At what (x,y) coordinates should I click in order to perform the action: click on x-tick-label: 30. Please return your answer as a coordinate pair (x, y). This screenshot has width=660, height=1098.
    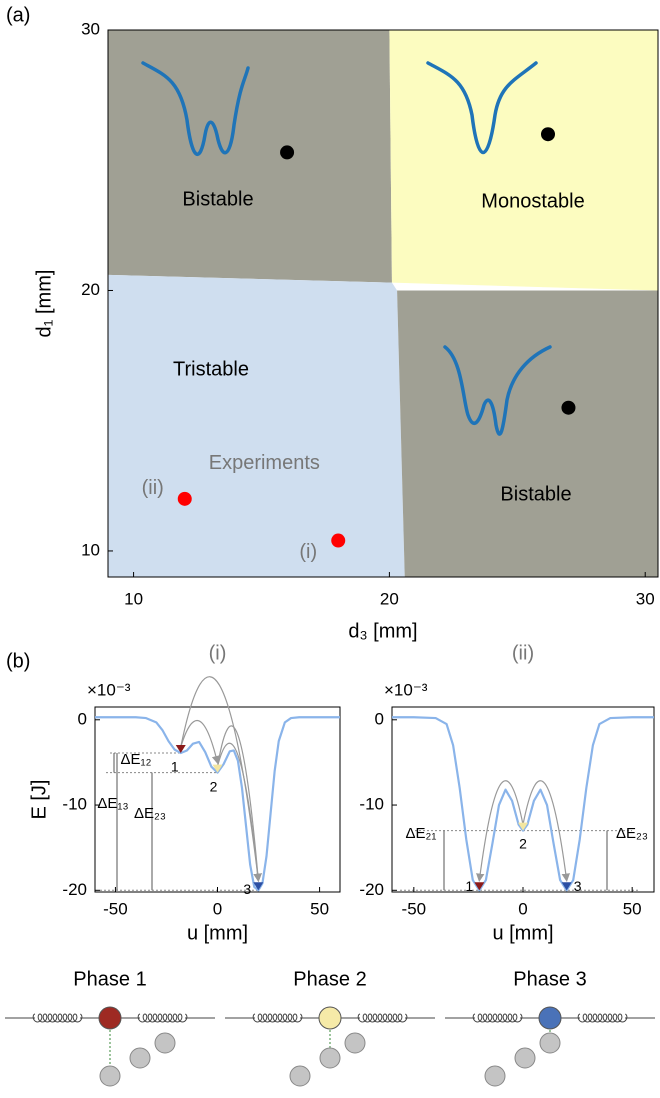
    Looking at the image, I should click on (645, 598).